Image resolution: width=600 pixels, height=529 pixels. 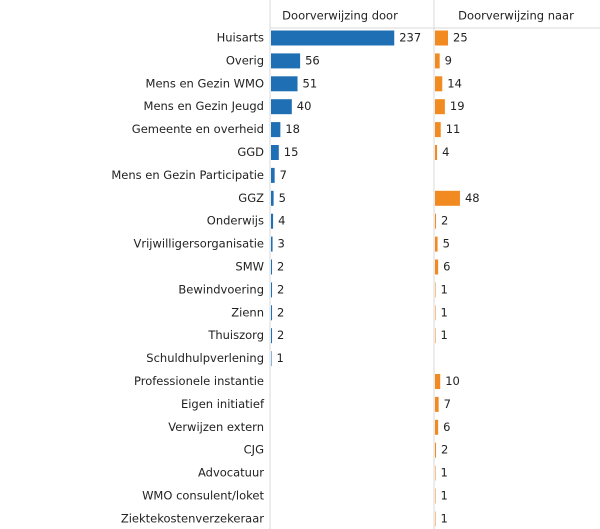 I want to click on value-label: 51, so click(x=310, y=83).